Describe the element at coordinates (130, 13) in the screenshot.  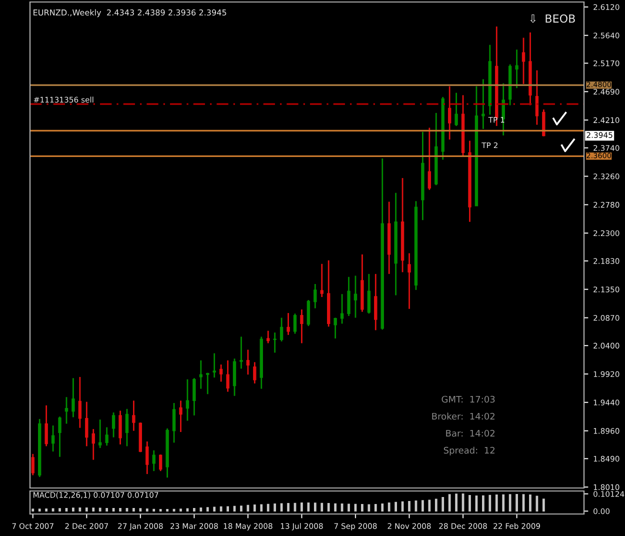
I see `text: EURNZD.,Weekly 2.4343 2.4389 2.3936 2.3945` at that location.